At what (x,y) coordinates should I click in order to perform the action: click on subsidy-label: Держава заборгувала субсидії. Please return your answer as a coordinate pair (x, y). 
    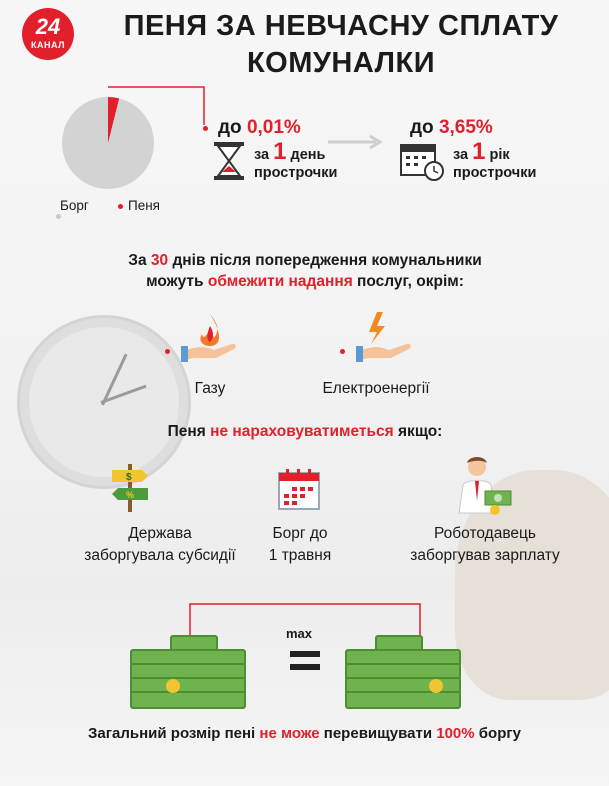
    Looking at the image, I should click on (160, 544).